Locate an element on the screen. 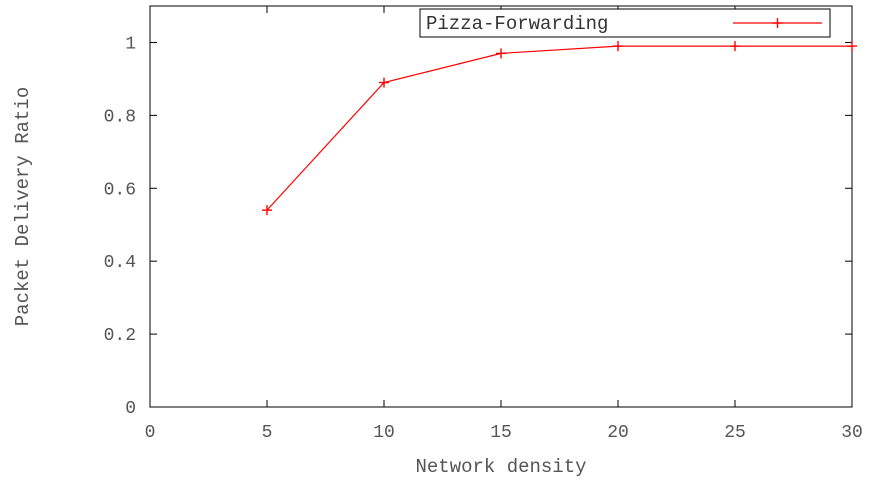  y-tick-label: 0.4 is located at coordinates (120, 263).